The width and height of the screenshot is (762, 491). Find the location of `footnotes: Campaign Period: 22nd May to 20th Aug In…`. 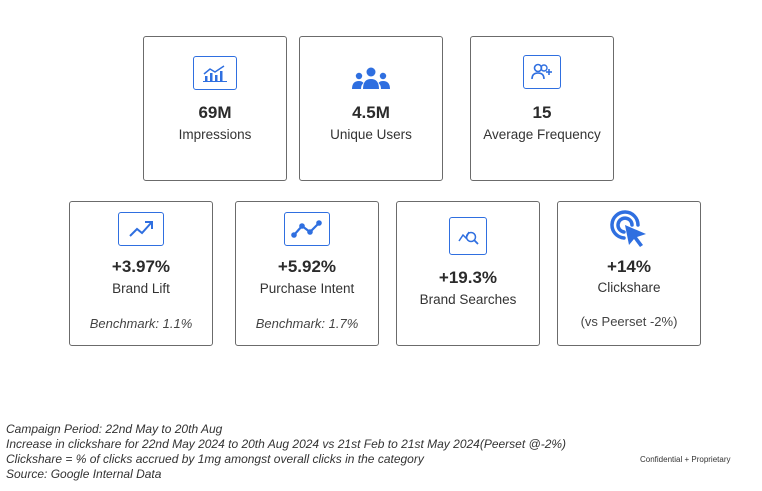

footnotes: Campaign Period: 22nd May to 20th Aug In… is located at coordinates (286, 452).